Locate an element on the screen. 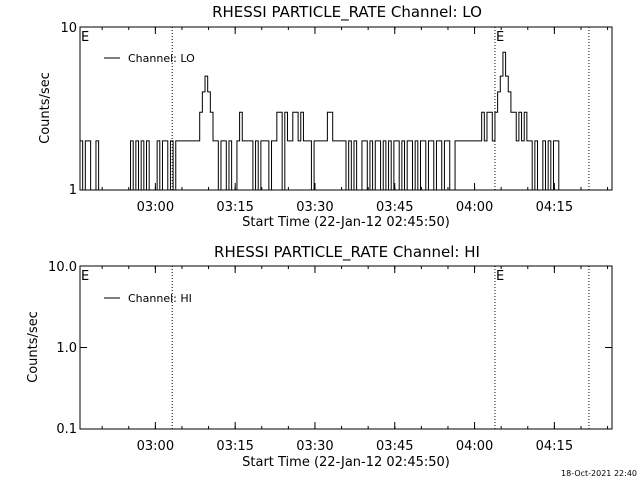 The image size is (640, 480). chart-title-hi: RHESSI PARTICLE_RATE Channel: HI is located at coordinates (347, 252).